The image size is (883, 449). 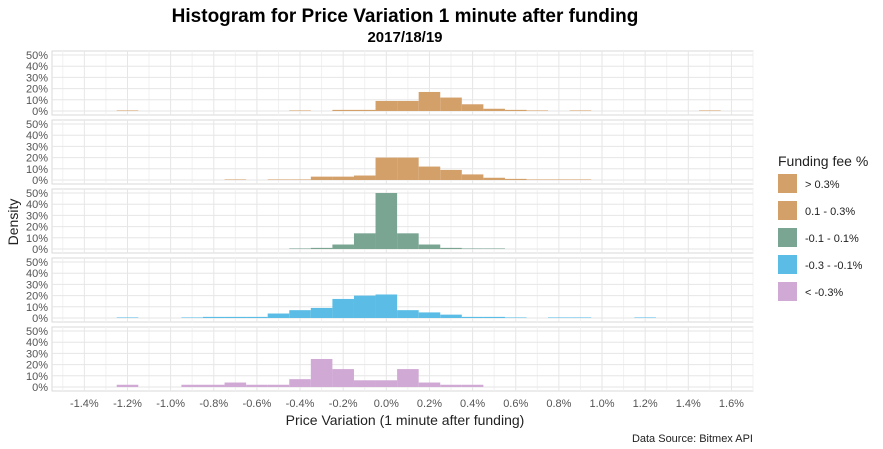 What do you see at coordinates (515, 404) in the screenshot?
I see `x-tick-label: 0.6%` at bounding box center [515, 404].